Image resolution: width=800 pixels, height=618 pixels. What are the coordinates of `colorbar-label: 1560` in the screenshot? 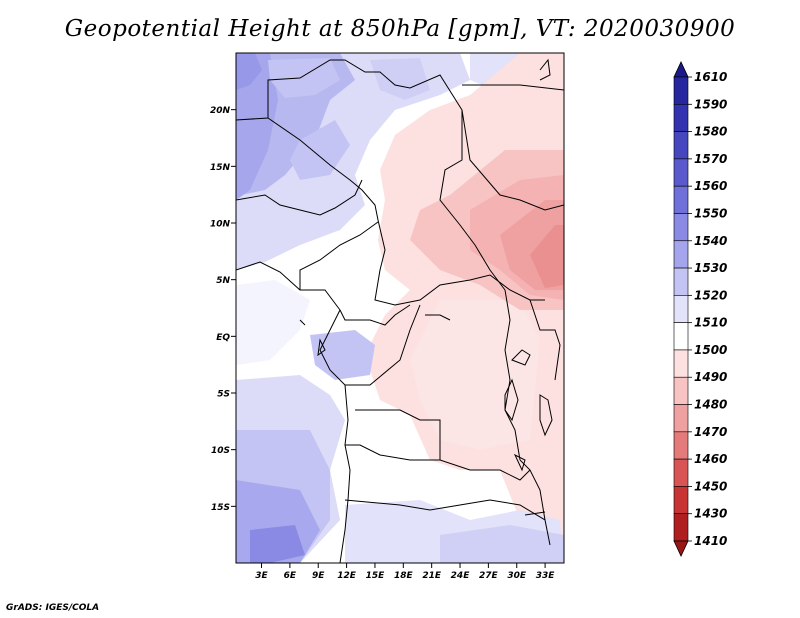 It's located at (710, 186).